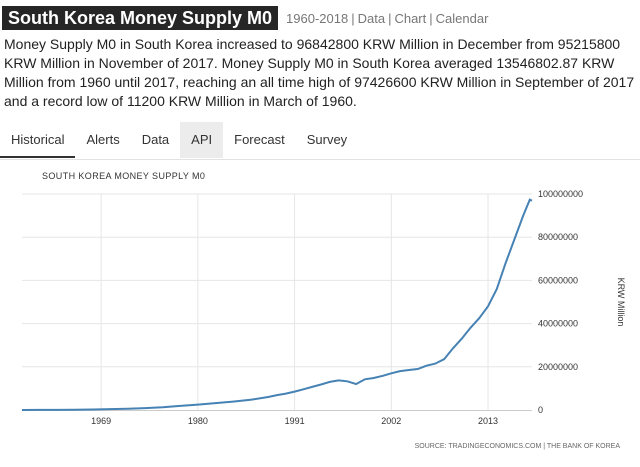 This screenshot has width=640, height=467. Describe the element at coordinates (371, 18) in the screenshot. I see `link-data: Data` at that location.